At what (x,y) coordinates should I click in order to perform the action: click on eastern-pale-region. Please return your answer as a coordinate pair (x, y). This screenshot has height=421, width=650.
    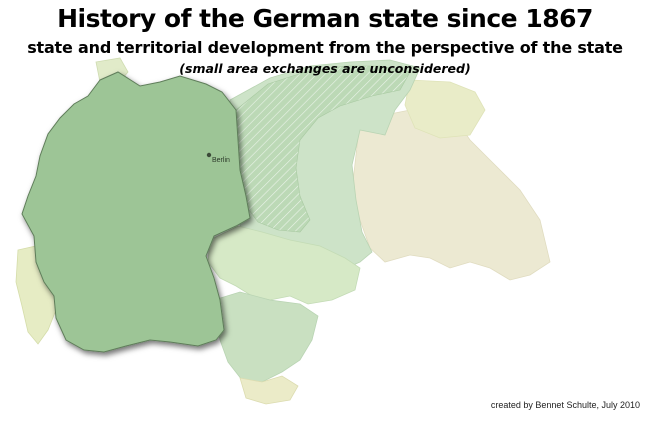
    Looking at the image, I should click on (451, 195).